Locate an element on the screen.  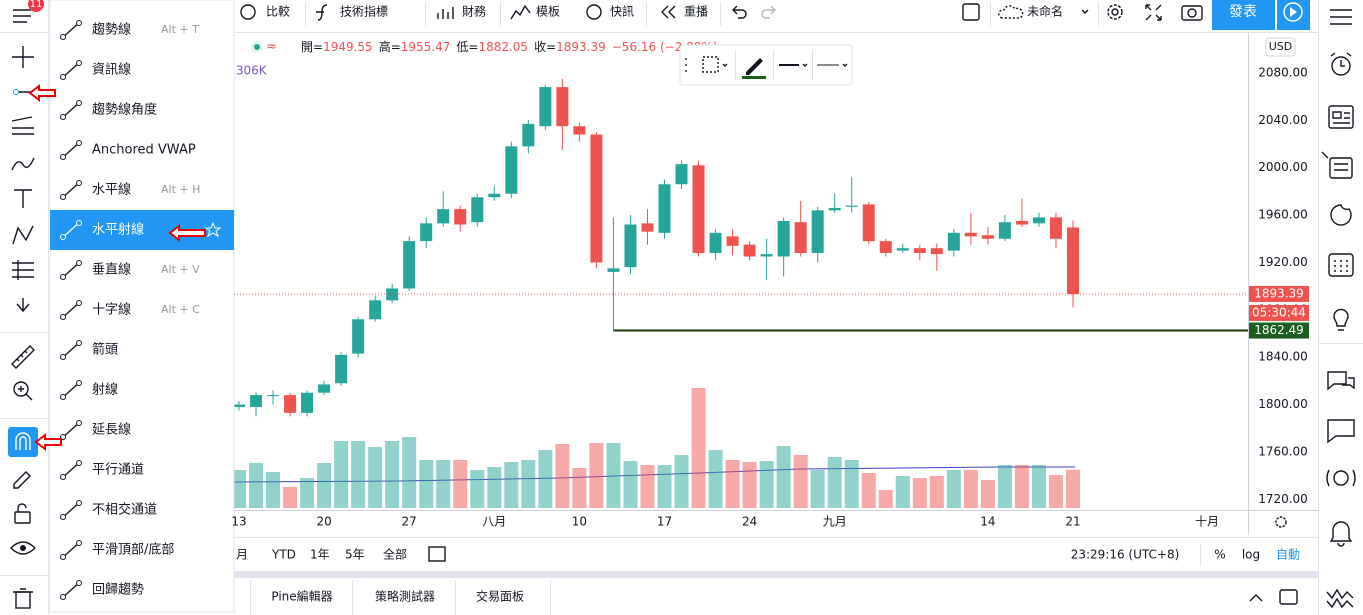
menu-item: 平行通道 is located at coordinates (118, 470).